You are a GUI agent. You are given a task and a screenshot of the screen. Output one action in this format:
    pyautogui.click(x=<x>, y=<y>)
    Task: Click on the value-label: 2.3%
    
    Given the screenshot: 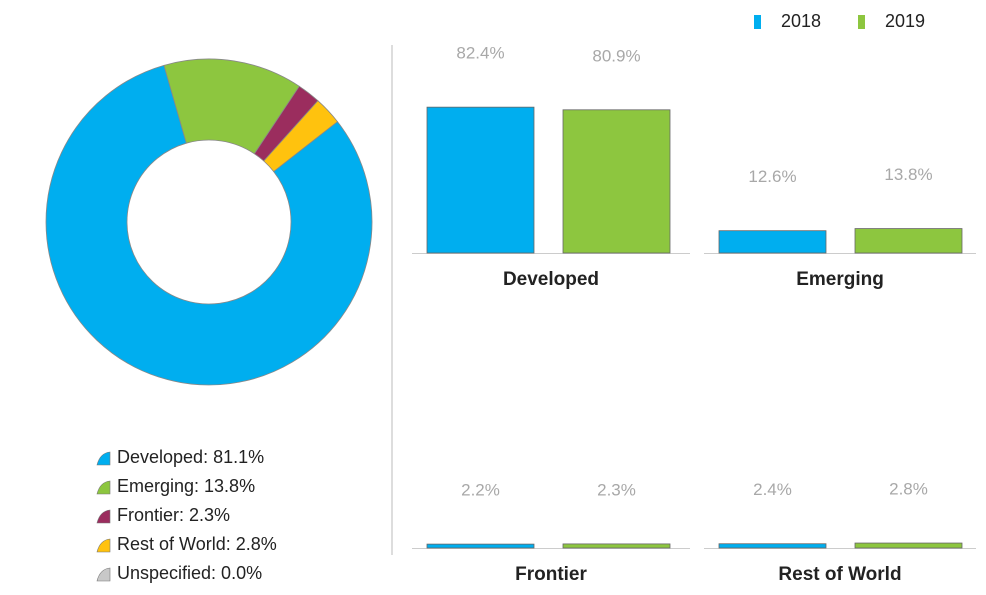 What is the action you would take?
    pyautogui.click(x=616, y=489)
    